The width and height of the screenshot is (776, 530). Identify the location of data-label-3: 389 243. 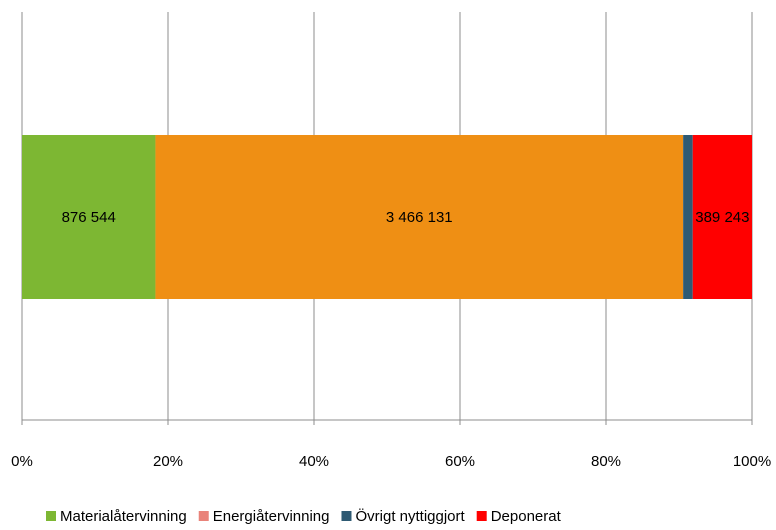
(722, 217).